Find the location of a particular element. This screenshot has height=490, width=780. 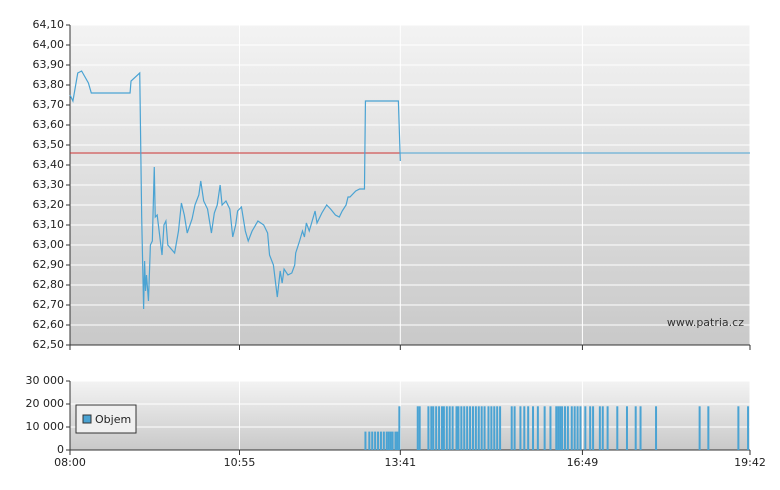

y-tick-label: 64,10 is located at coordinates (49, 24).